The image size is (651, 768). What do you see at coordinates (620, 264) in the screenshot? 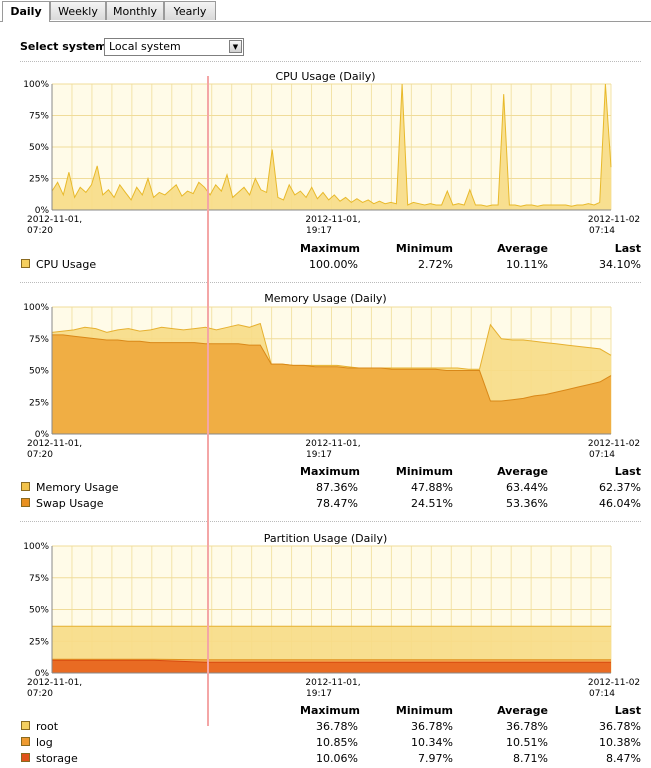
I see `cpu-last-value: 34.10%` at bounding box center [620, 264].